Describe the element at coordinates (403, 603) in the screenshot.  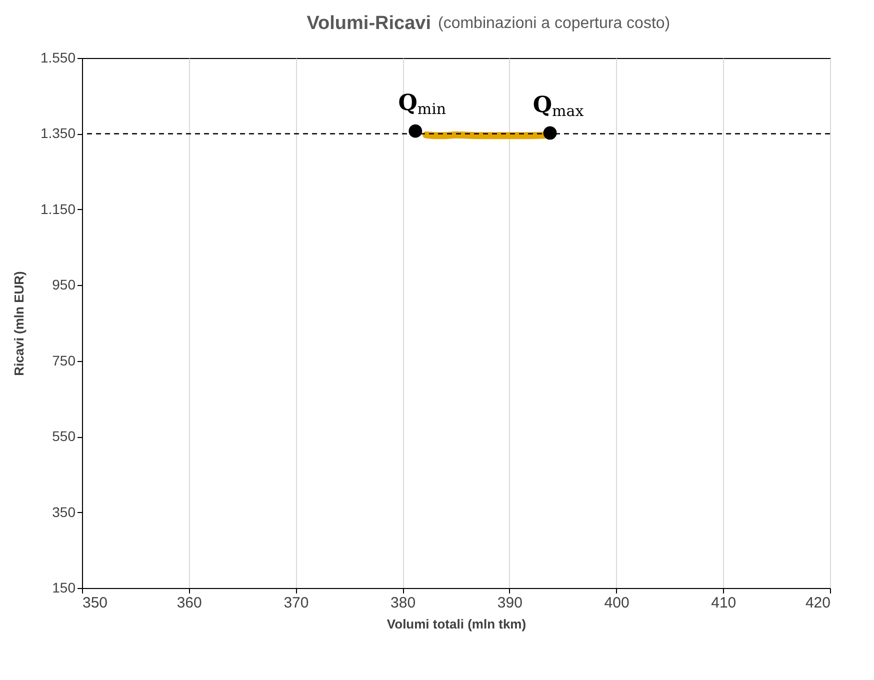
I see `x-tick-label: 380` at that location.